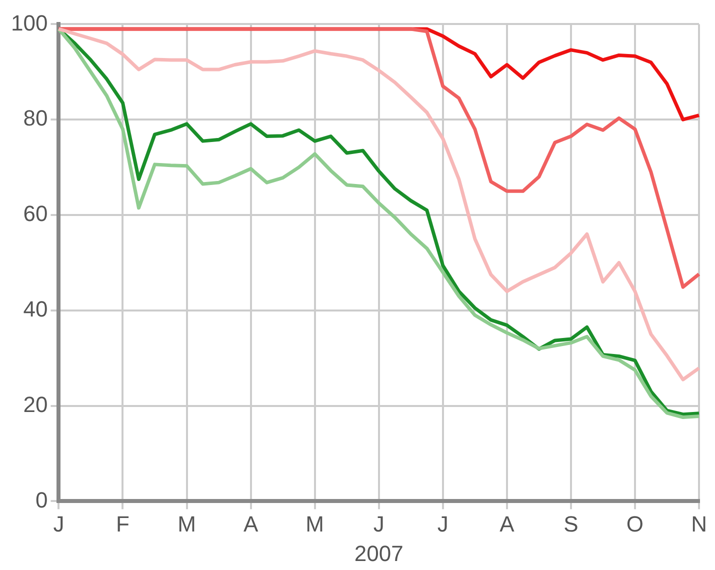 Image resolution: width=715 pixels, height=570 pixels. Describe the element at coordinates (123, 523) in the screenshot. I see `x-tick-label: F` at that location.